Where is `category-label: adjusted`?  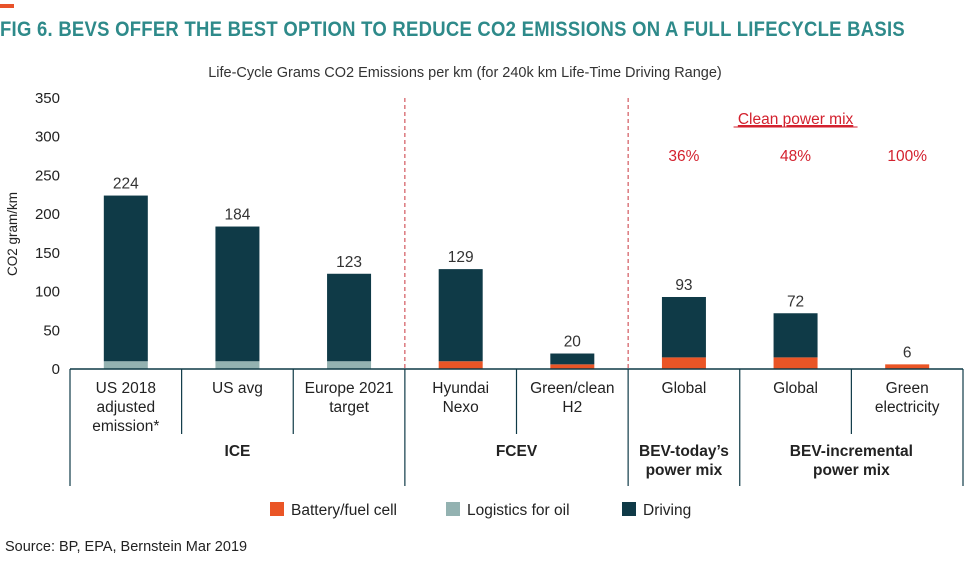 category-label: adjusted is located at coordinates (126, 407).